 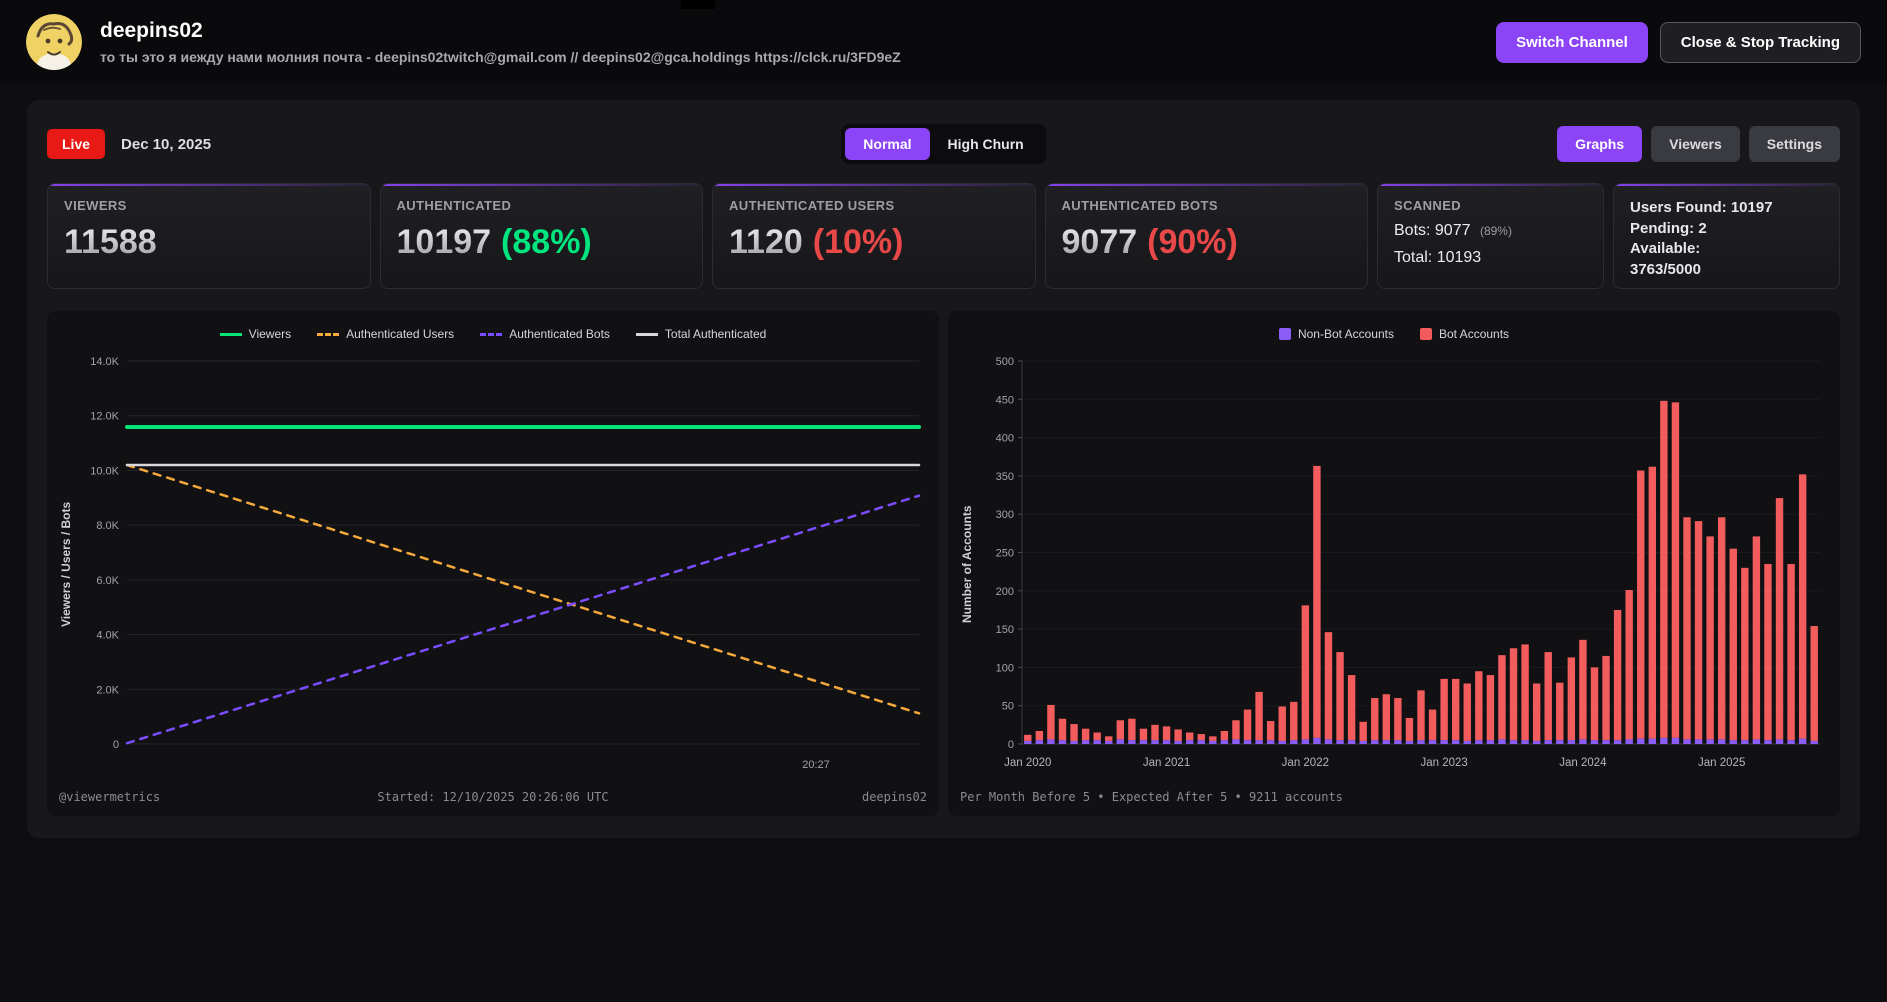 I want to click on stat-label: AUTHENTICATED BOTS, so click(x=1139, y=205).